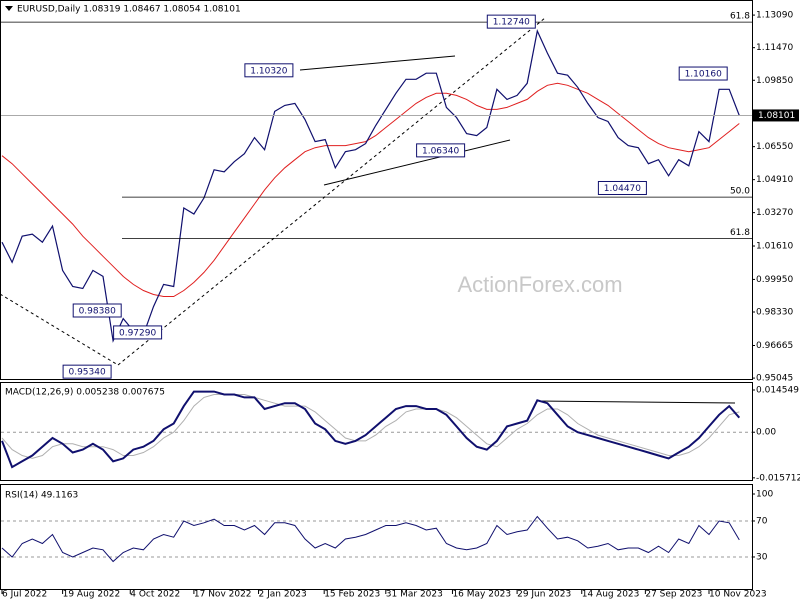  Describe the element at coordinates (774, 213) in the screenshot. I see `y-tick-label: 1.03270` at that location.